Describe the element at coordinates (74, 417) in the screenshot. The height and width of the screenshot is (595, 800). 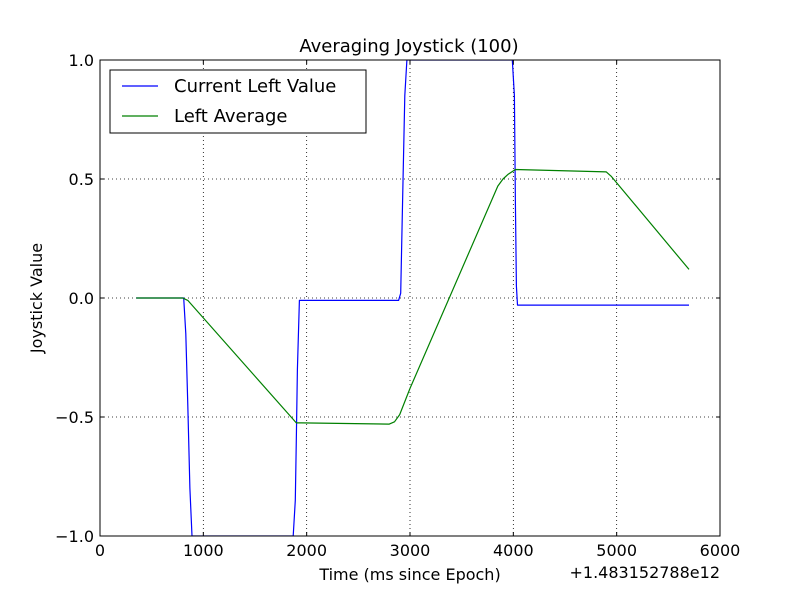
I see `y-tick-label: −0.5` at that location.